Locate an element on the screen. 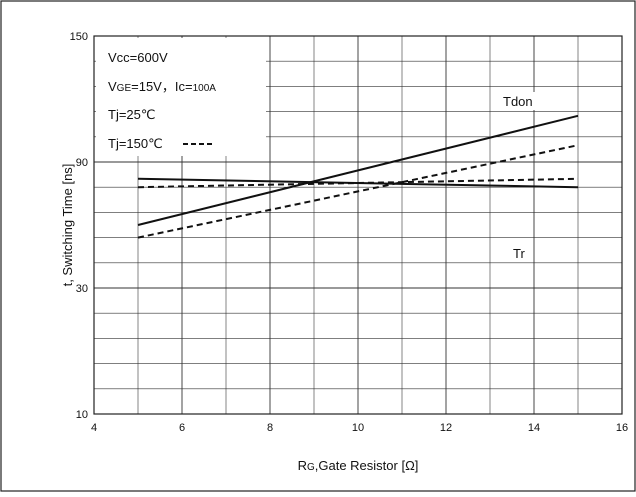 The width and height of the screenshot is (636, 497). ic-small: 100A is located at coordinates (205, 88).